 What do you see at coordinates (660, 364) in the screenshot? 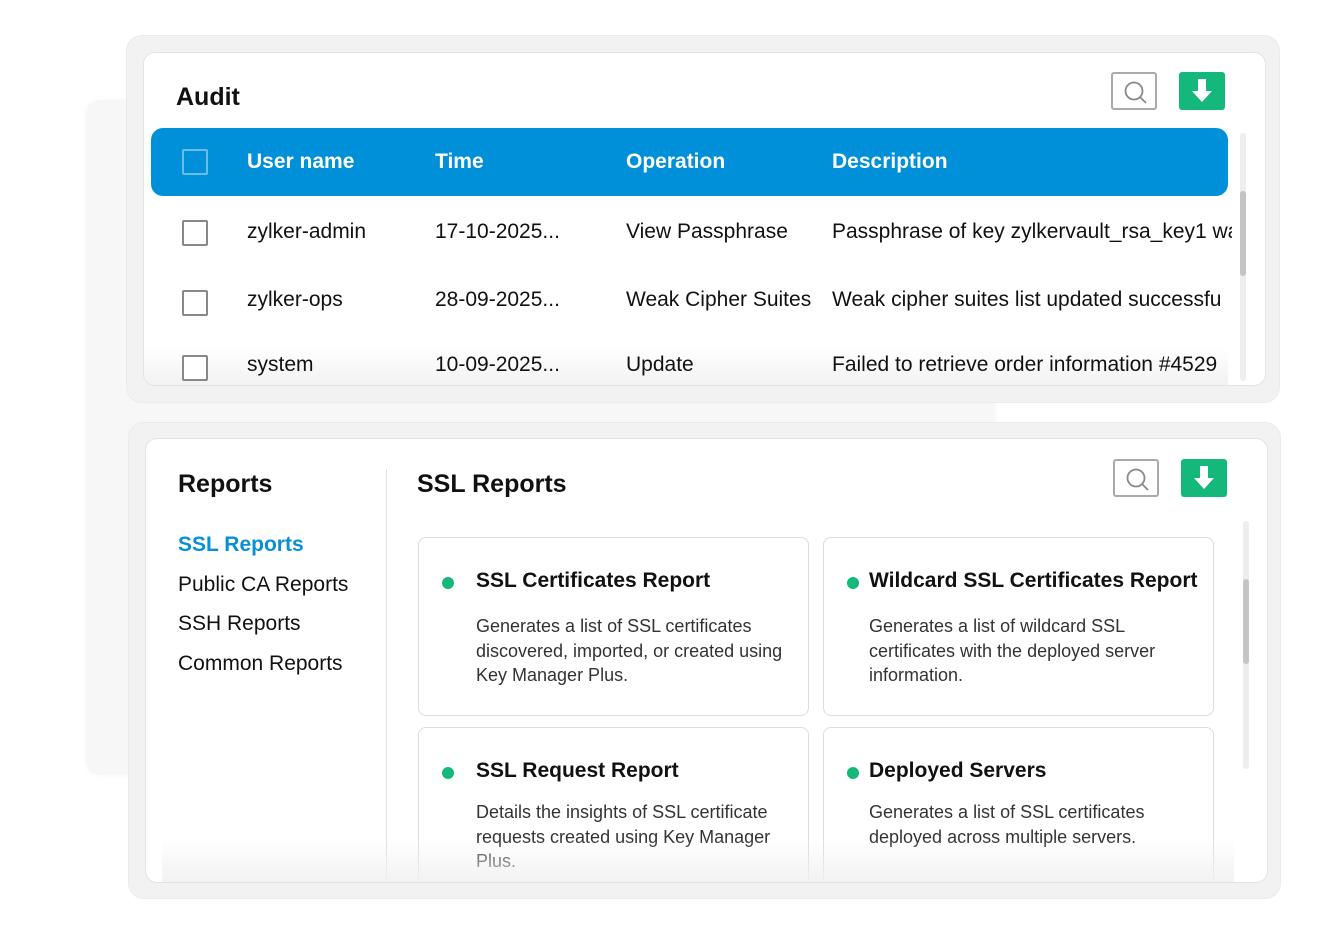
I see `operation-cell: Update` at bounding box center [660, 364].